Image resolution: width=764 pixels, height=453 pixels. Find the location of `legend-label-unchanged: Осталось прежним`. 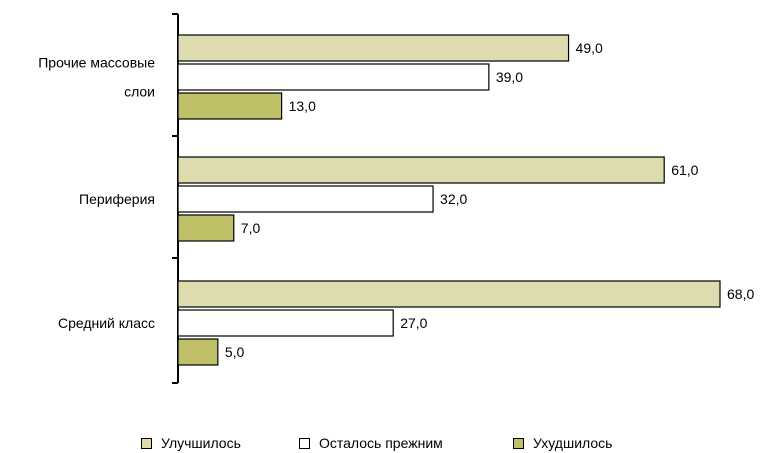

legend-label-unchanged: Осталось прежним is located at coordinates (381, 443).